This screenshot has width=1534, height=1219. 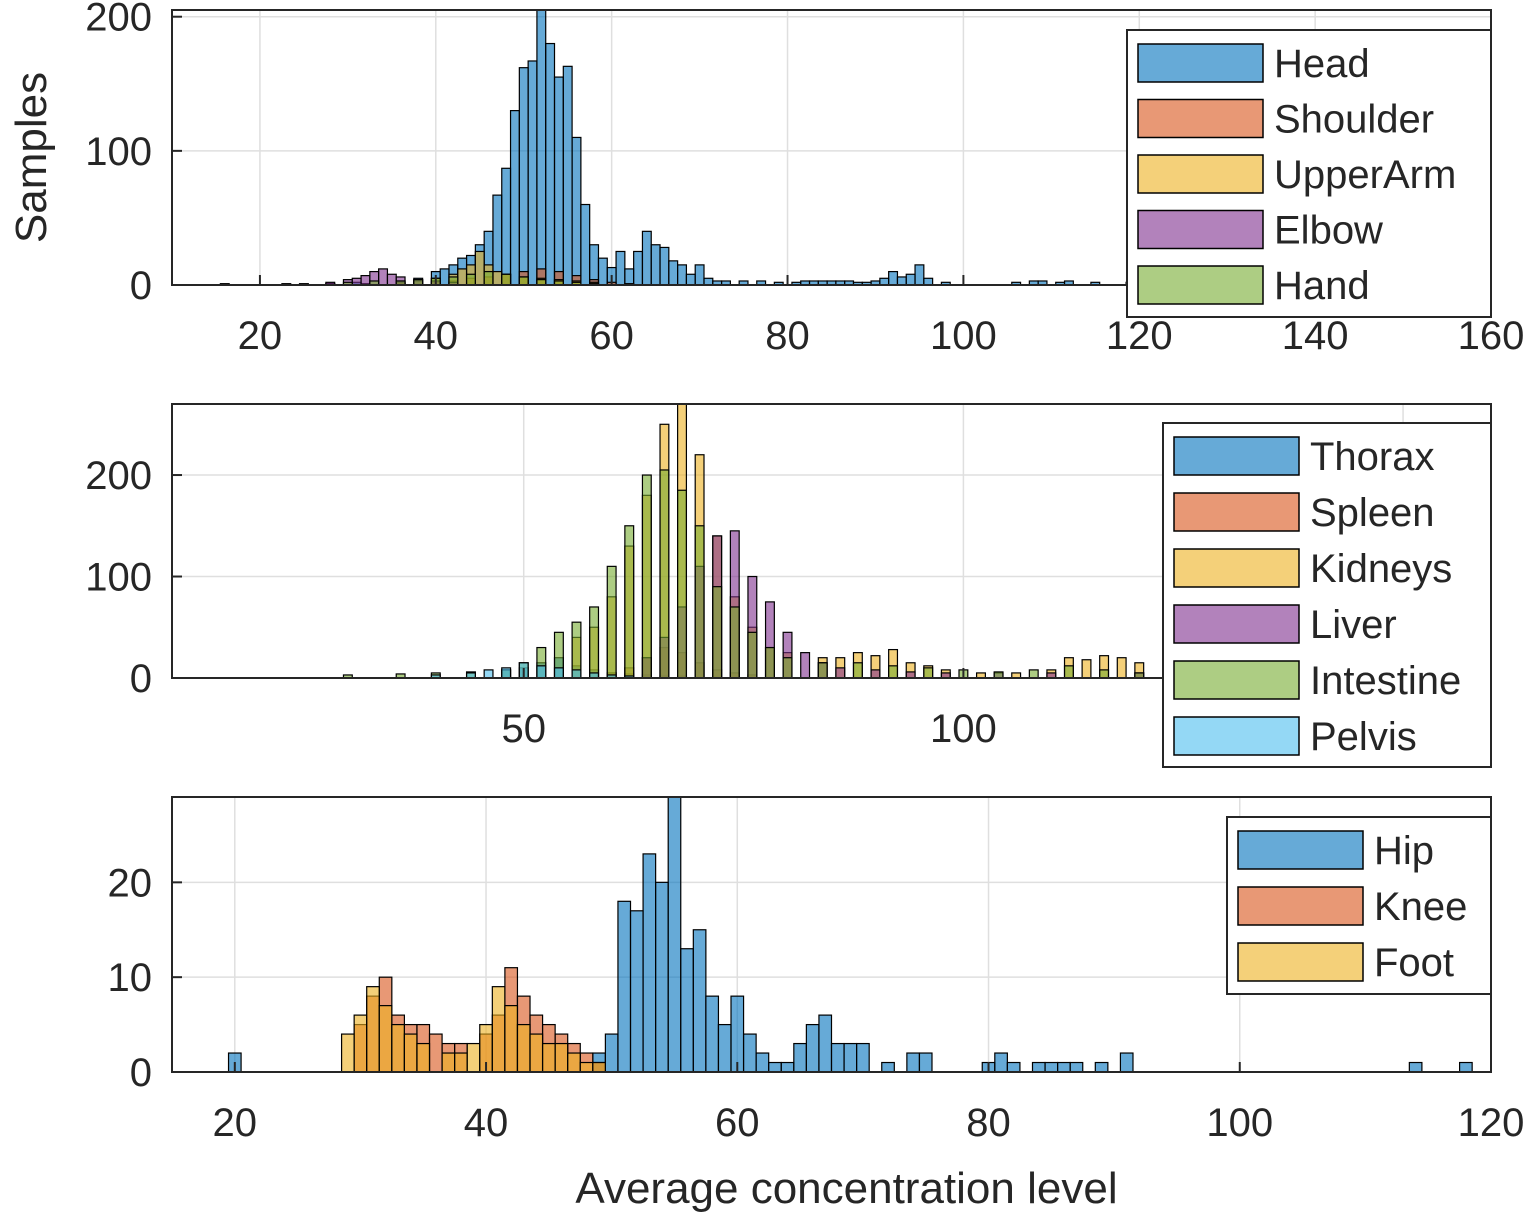 What do you see at coordinates (1236, 680) in the screenshot?
I see `legend-swatch-Intestine` at bounding box center [1236, 680].